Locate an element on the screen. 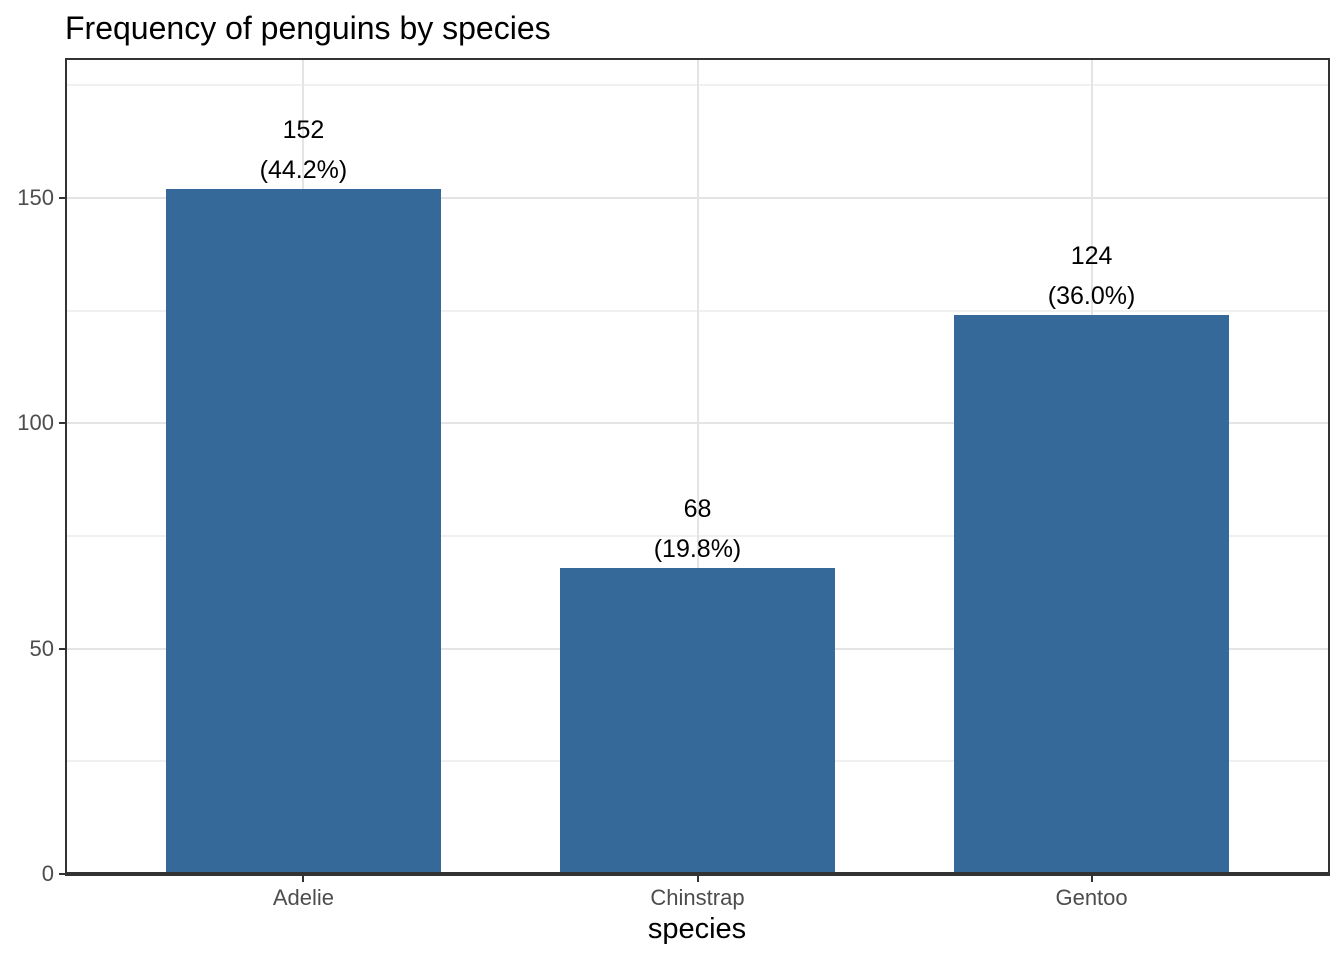 The image size is (1344, 960). y-tick-label: 0 is located at coordinates (47, 873).